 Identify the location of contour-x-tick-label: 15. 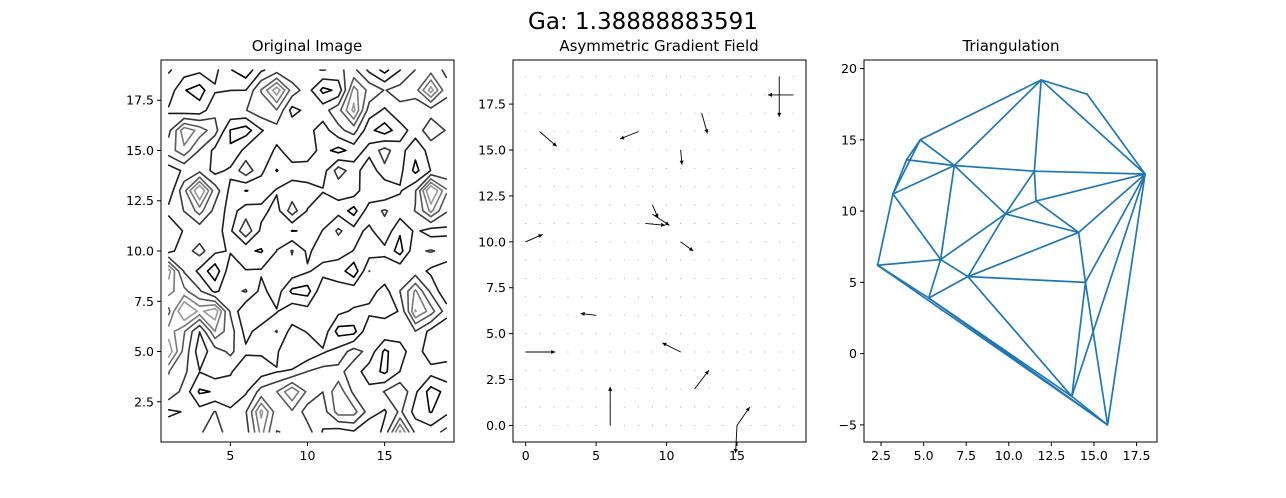
(385, 455).